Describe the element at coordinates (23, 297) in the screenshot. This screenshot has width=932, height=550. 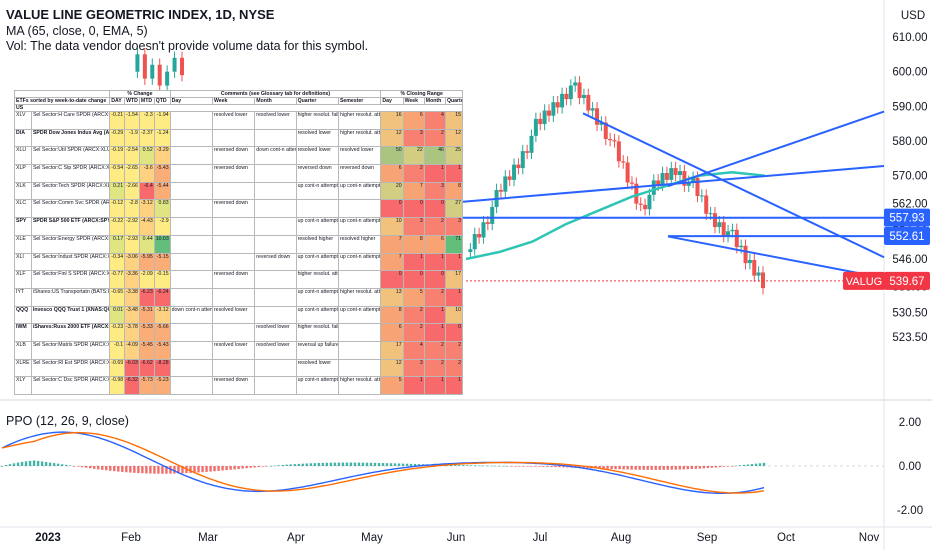
I see `cell-ticker: IYT` at that location.